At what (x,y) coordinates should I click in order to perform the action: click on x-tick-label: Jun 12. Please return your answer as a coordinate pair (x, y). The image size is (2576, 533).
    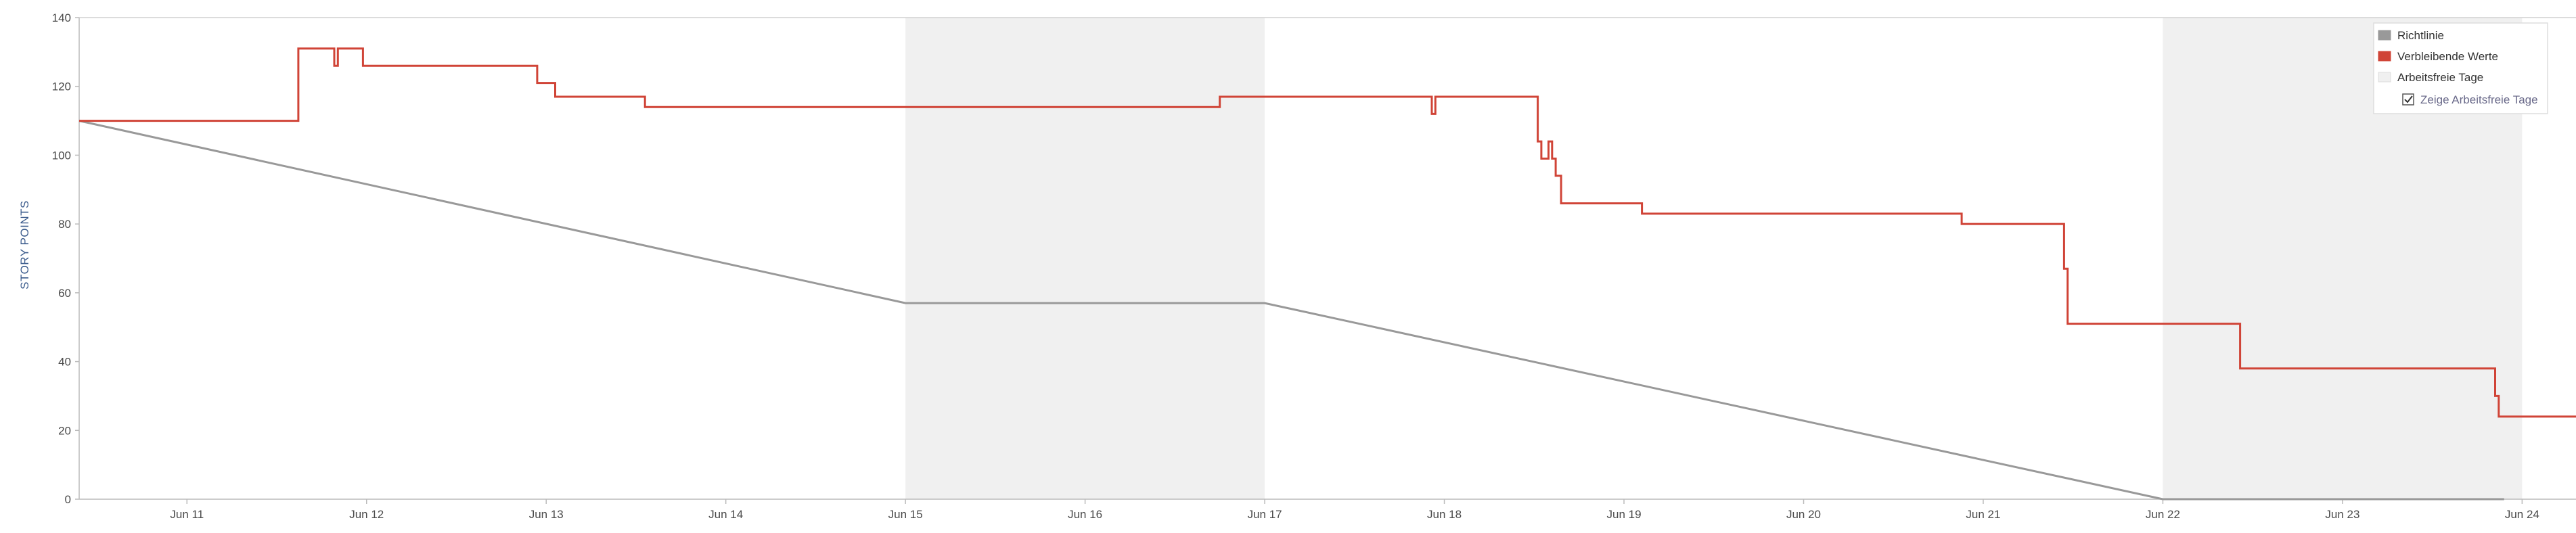
    Looking at the image, I should click on (367, 514).